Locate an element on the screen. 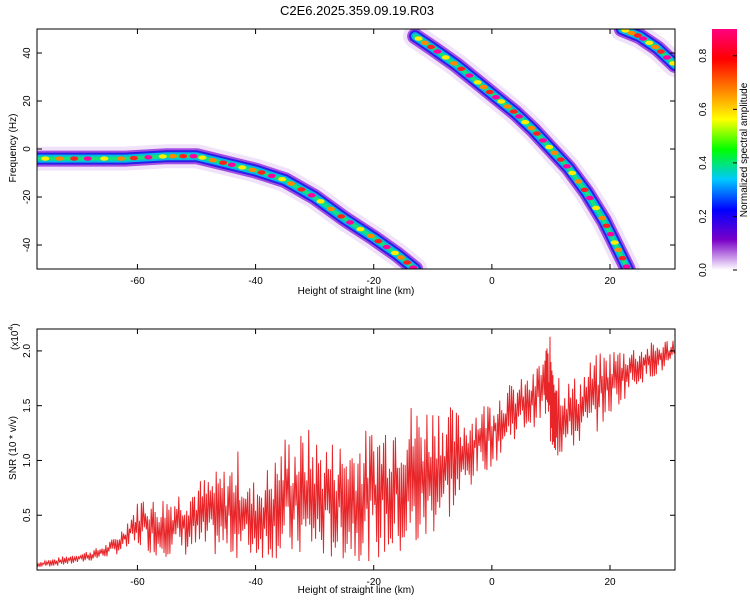 The width and height of the screenshot is (750, 600). spectrogram-y-label: Frequency (Hz) is located at coordinates (13, 148).